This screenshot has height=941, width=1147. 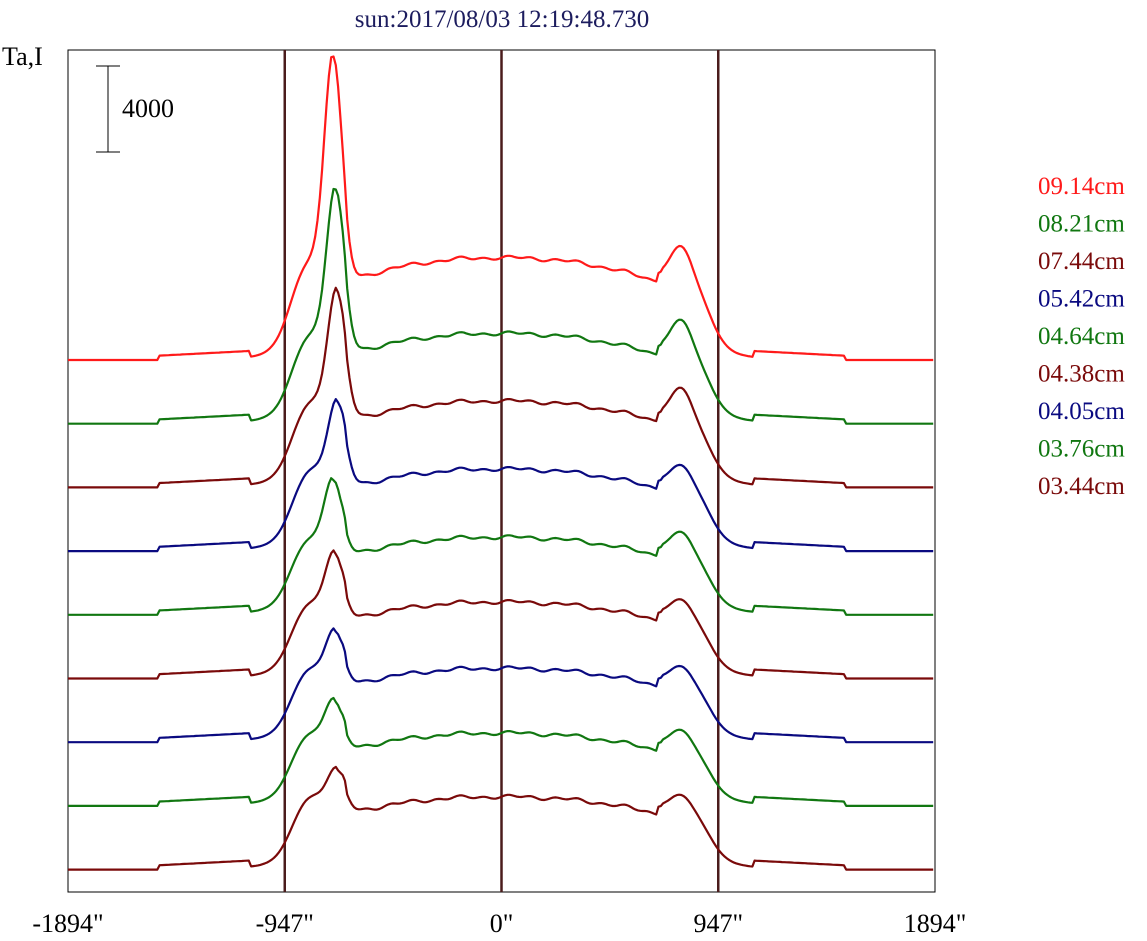 I want to click on series-line-04-64cm, so click(x=501, y=546).